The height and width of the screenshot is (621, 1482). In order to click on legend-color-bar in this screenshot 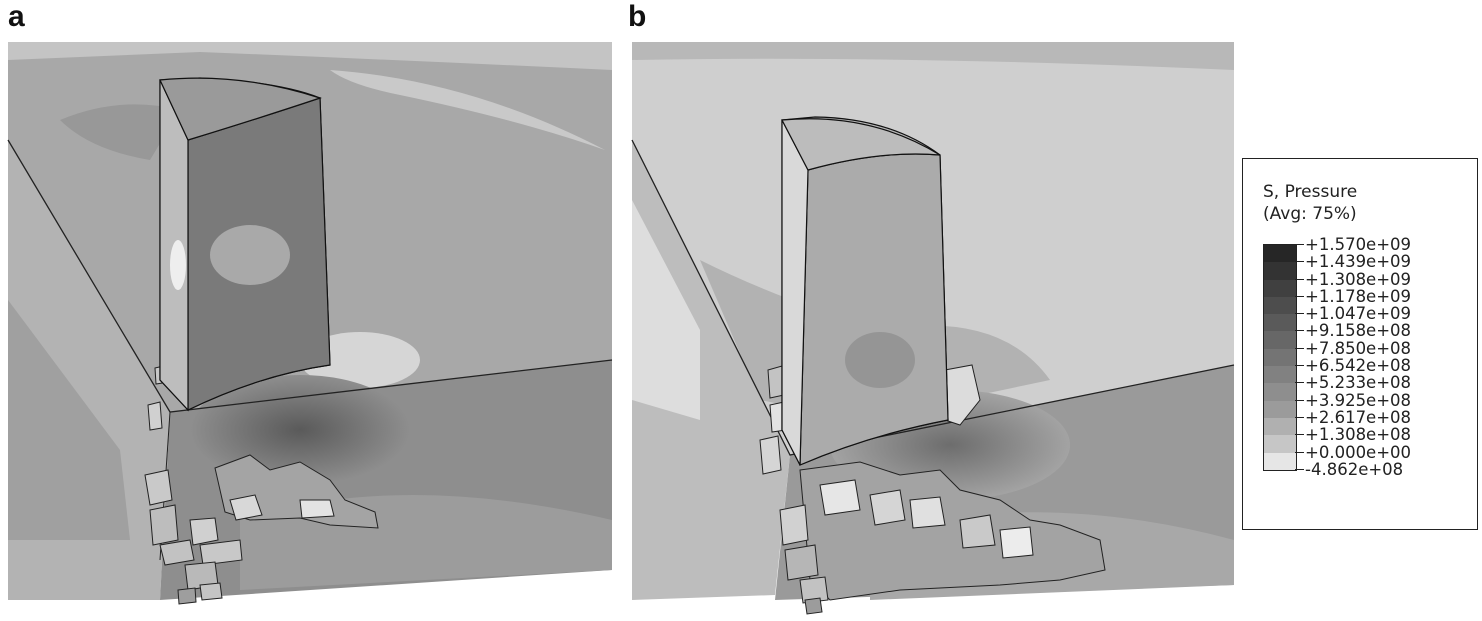, I will do `click(1280, 357)`.